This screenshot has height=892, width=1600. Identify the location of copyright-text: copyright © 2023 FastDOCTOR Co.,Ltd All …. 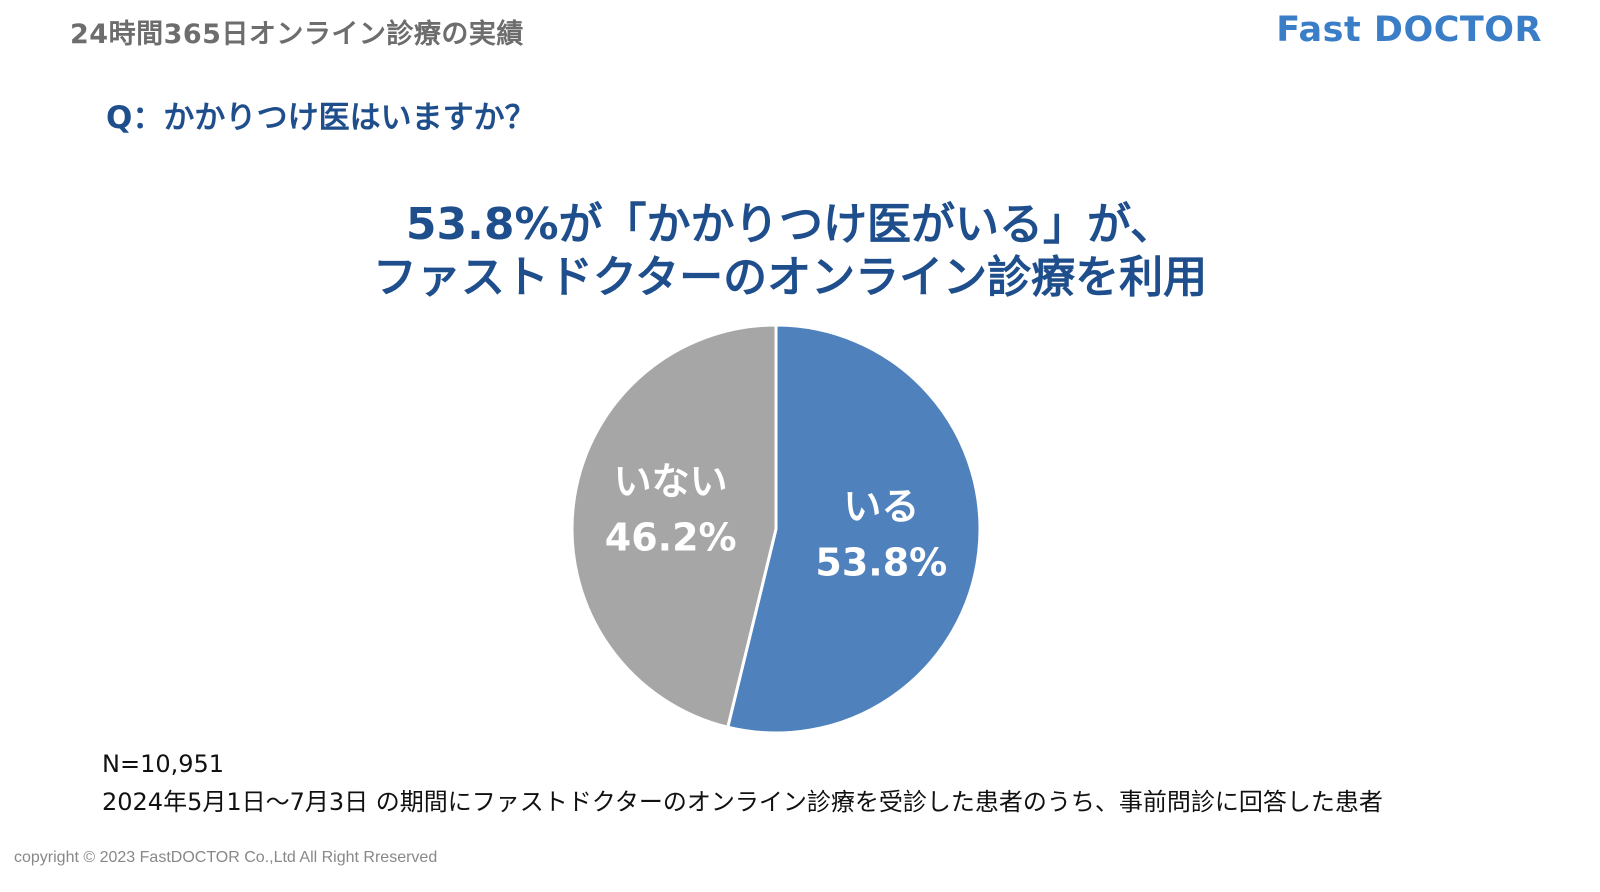
(226, 857).